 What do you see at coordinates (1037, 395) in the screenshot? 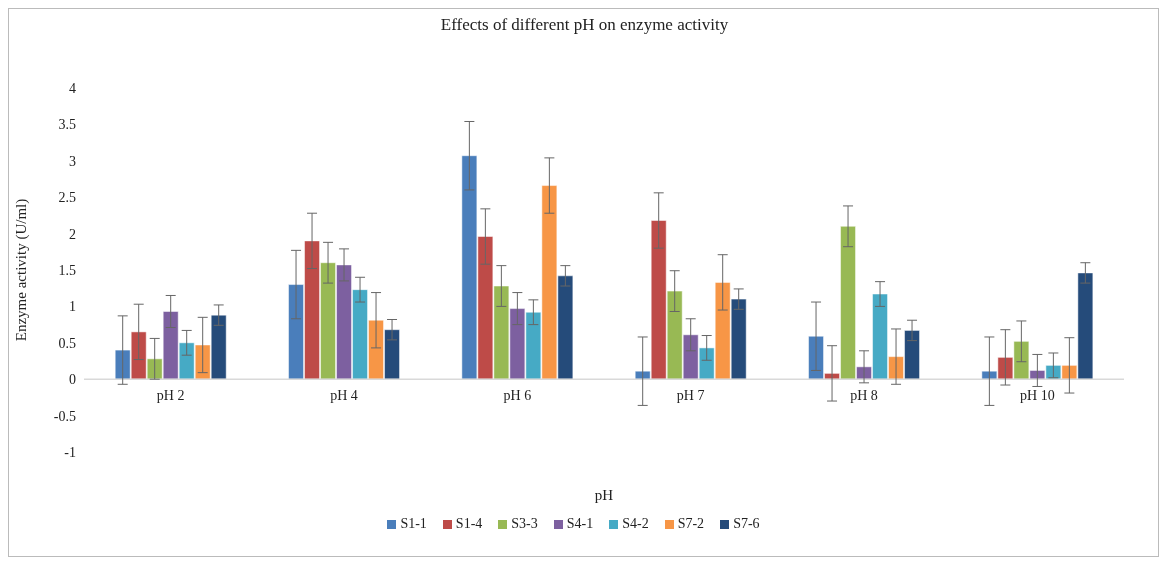
I see `x-tick-label: pH 10` at bounding box center [1037, 395].